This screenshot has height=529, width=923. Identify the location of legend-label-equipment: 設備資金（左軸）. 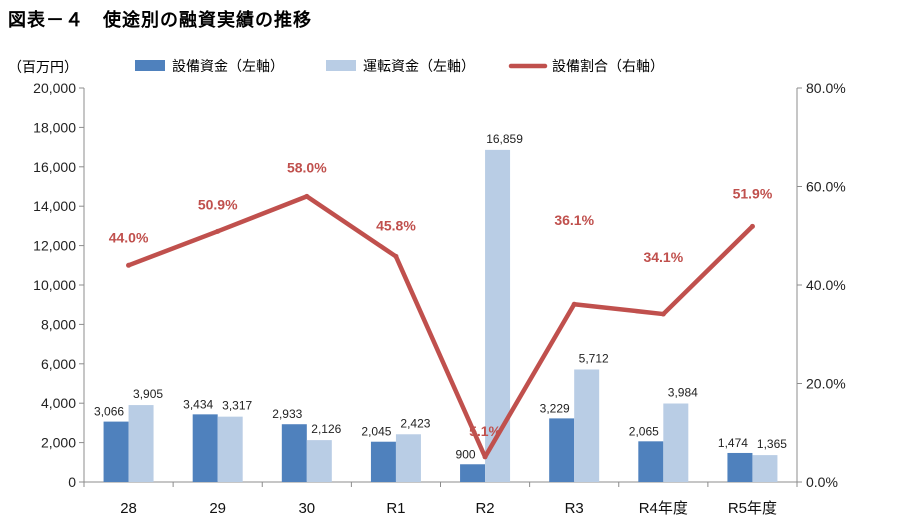
(228, 67).